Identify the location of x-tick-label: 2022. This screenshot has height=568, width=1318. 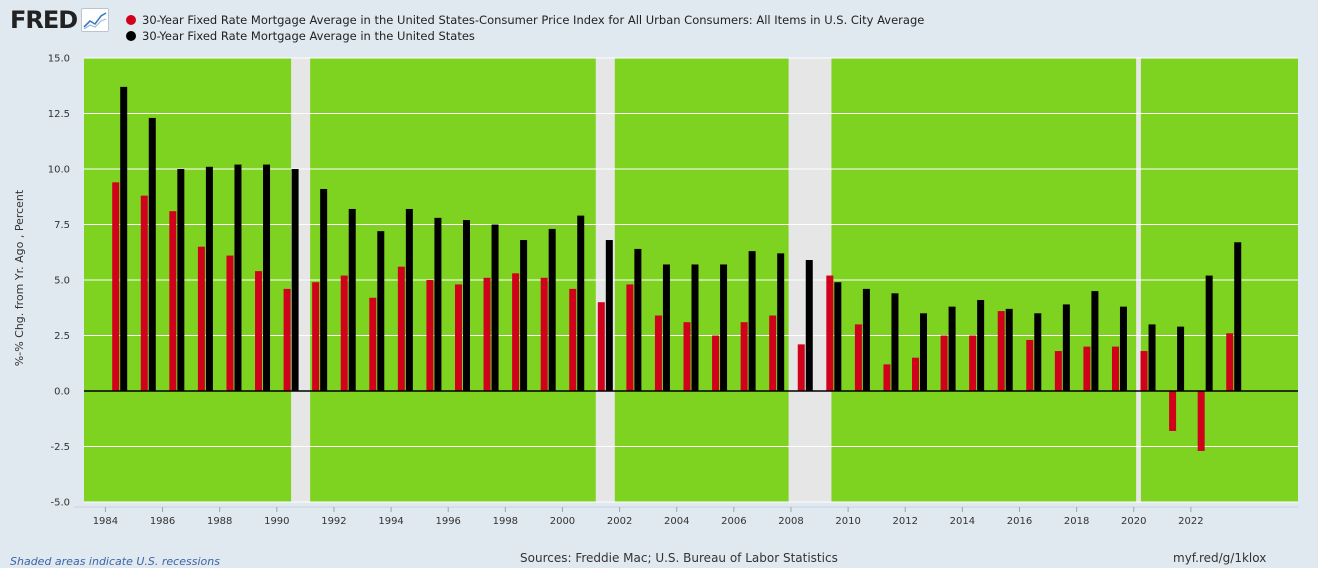
(1190, 521).